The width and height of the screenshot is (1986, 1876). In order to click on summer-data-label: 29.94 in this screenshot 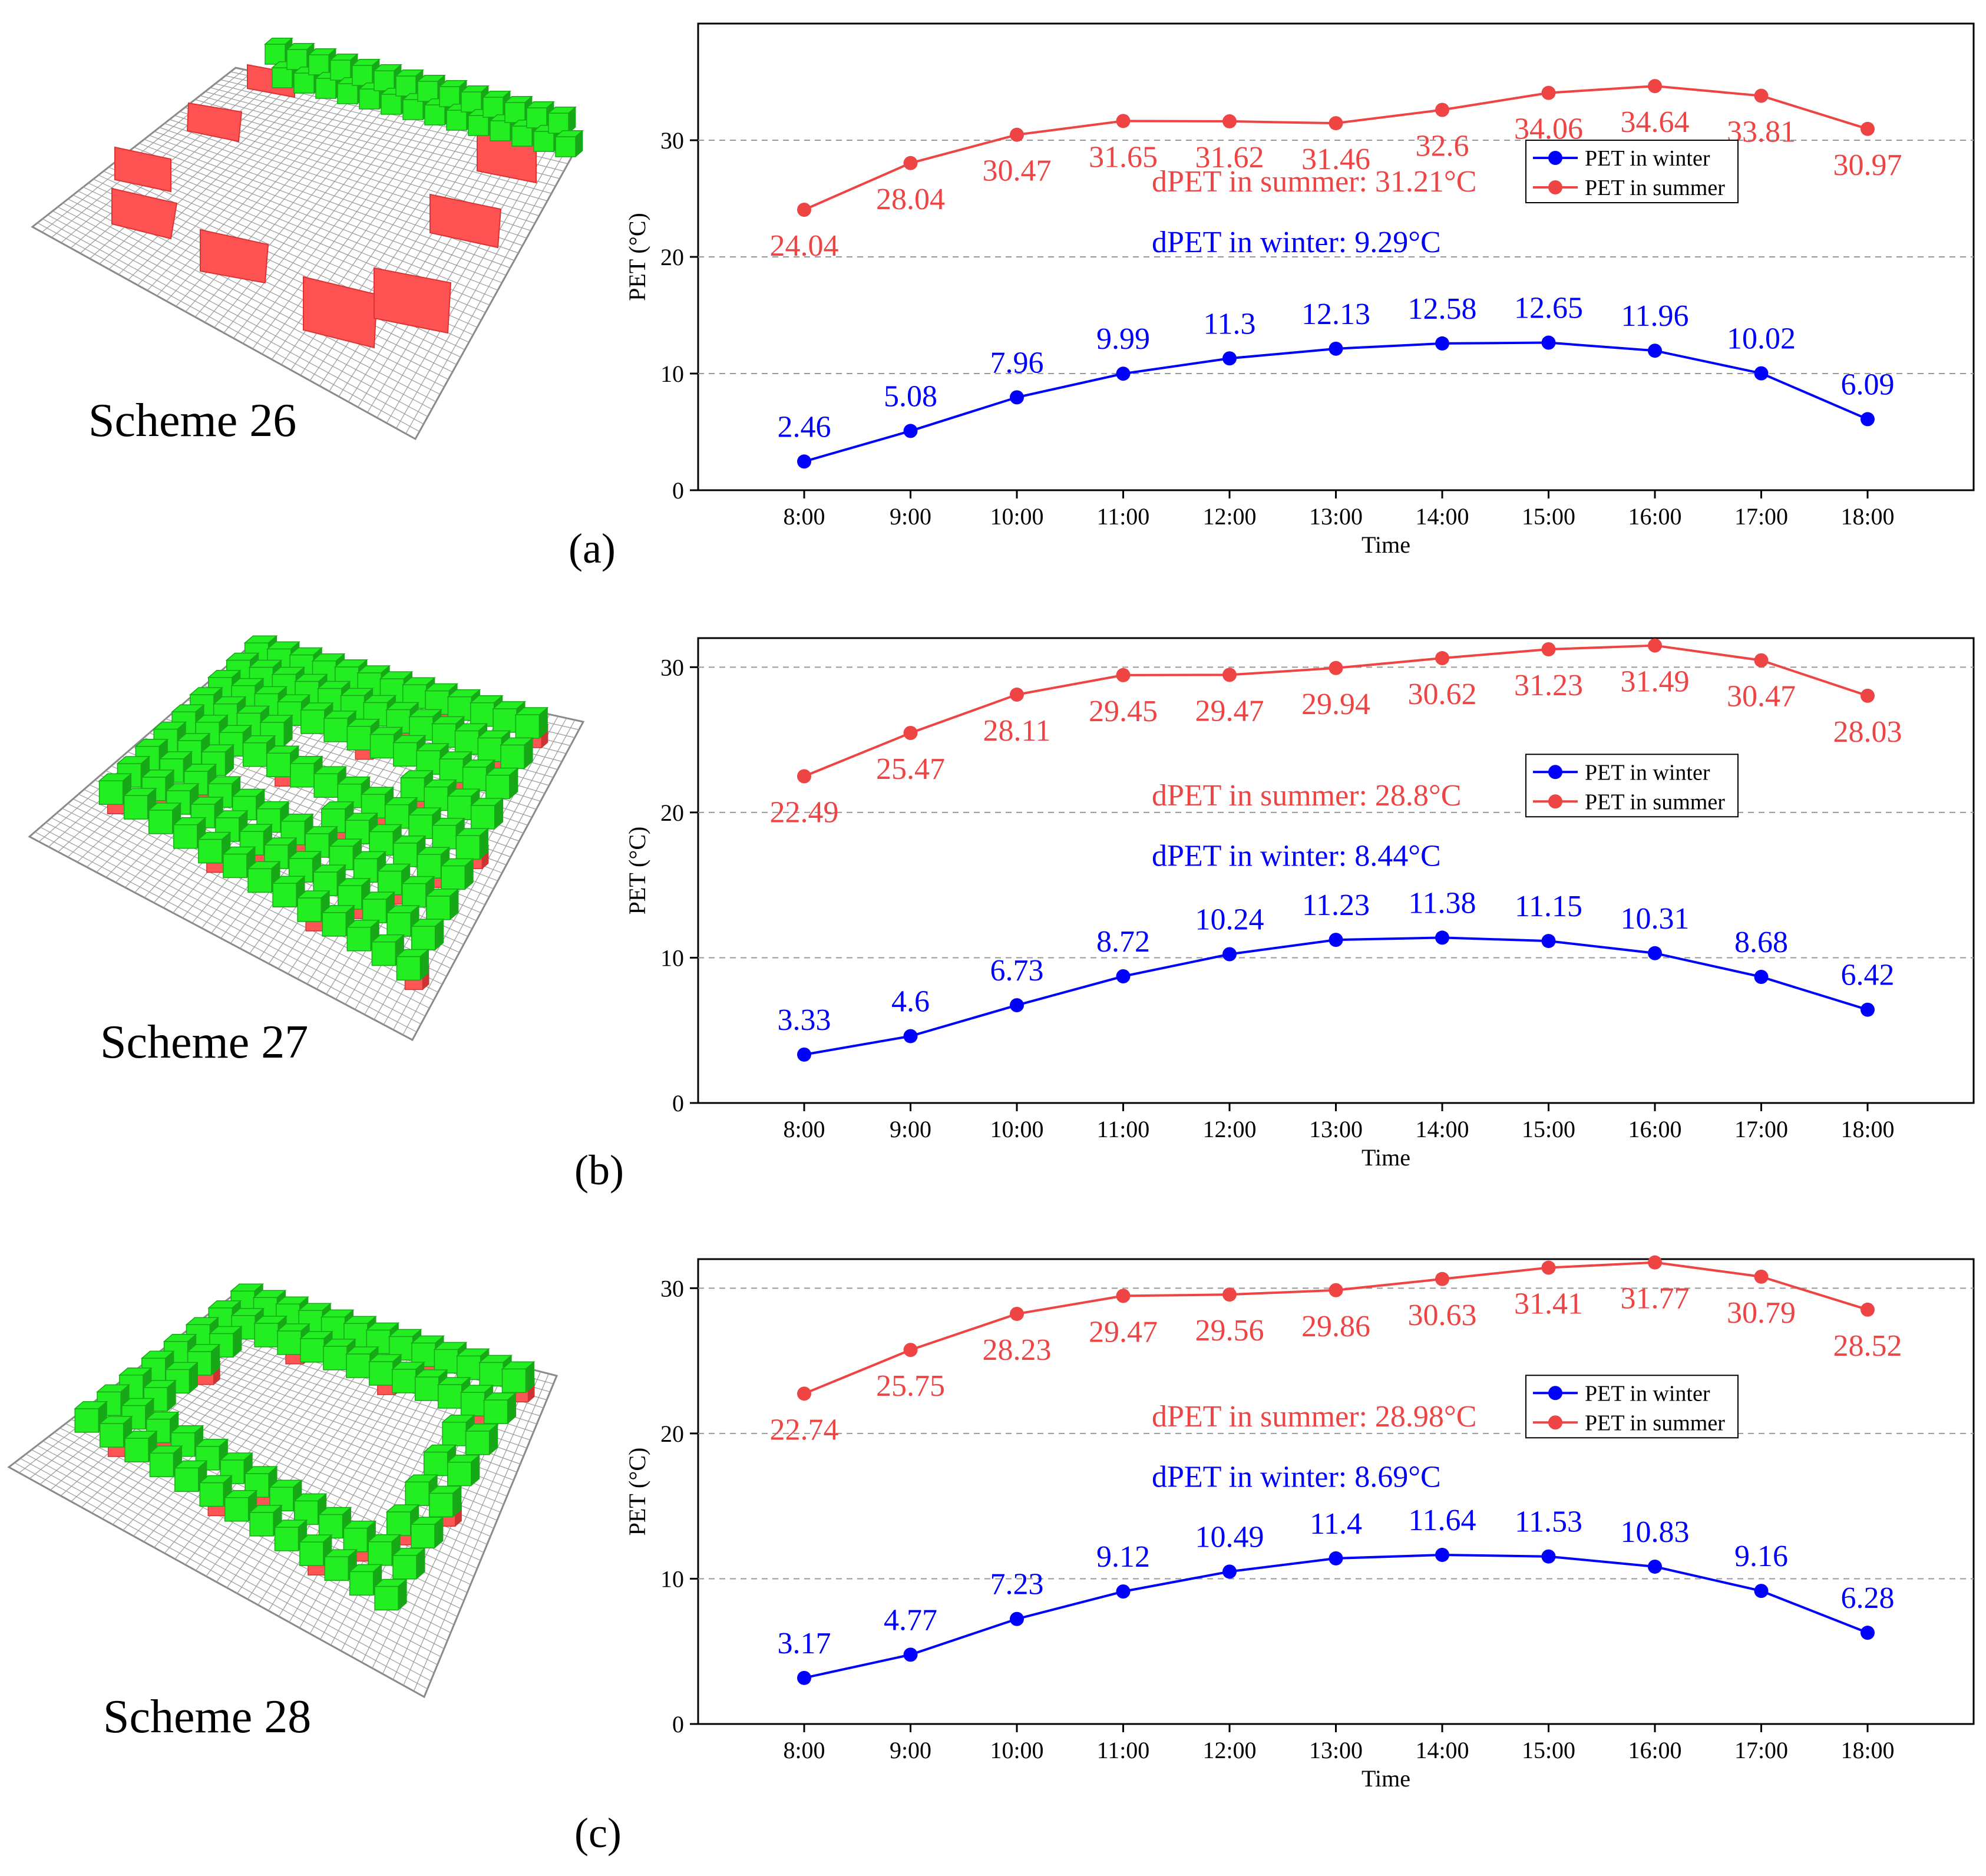, I will do `click(1336, 704)`.